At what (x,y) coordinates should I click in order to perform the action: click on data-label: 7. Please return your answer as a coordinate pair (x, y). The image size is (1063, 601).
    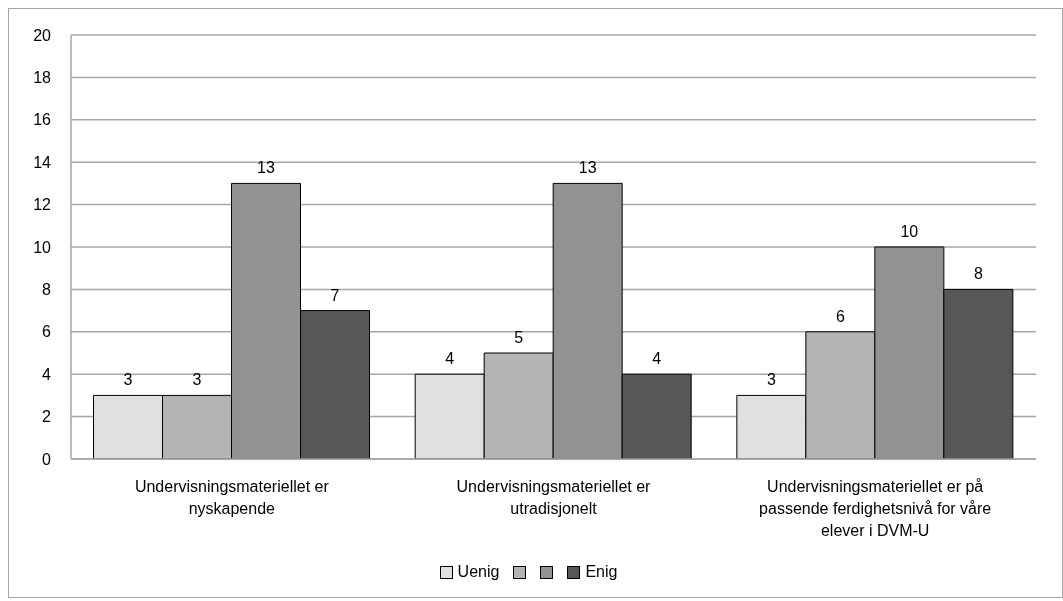
    Looking at the image, I should click on (335, 295).